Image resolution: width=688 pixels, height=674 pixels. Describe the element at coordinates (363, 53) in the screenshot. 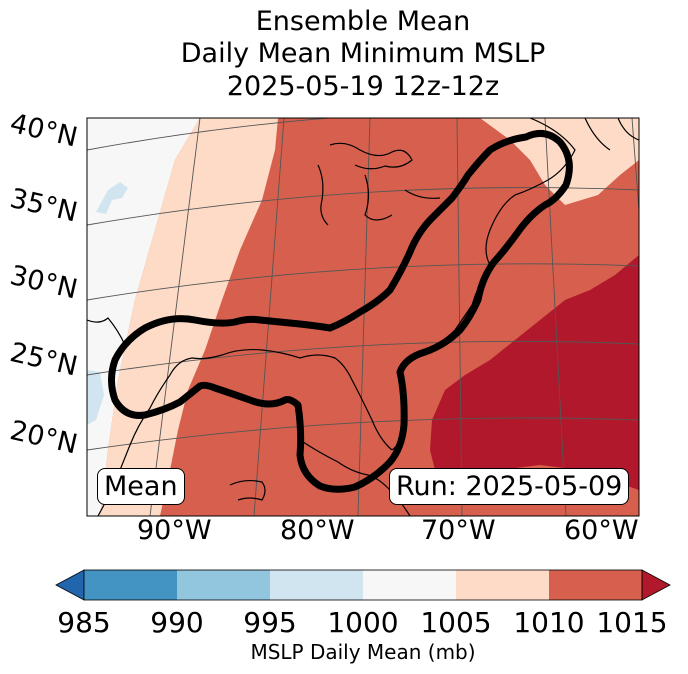

I see `title-line-2: Daily Mean Minimum MSLP` at that location.